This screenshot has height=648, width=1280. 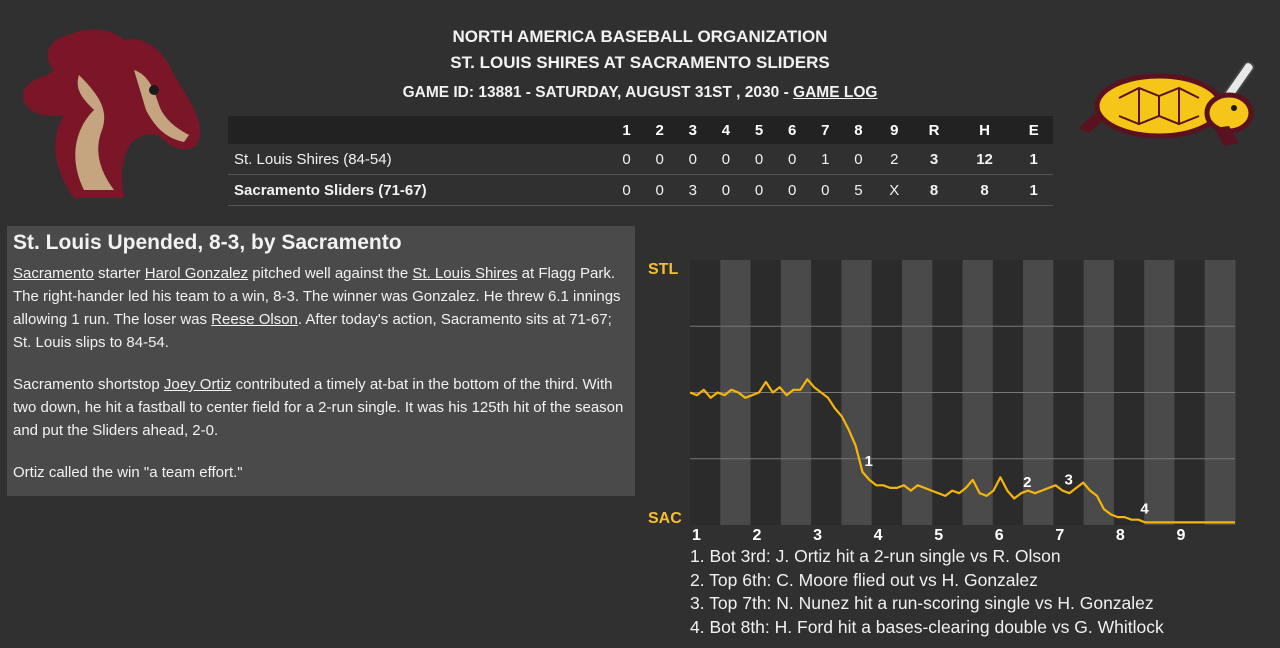 What do you see at coordinates (934, 130) in the screenshot?
I see `runs-header: R` at bounding box center [934, 130].